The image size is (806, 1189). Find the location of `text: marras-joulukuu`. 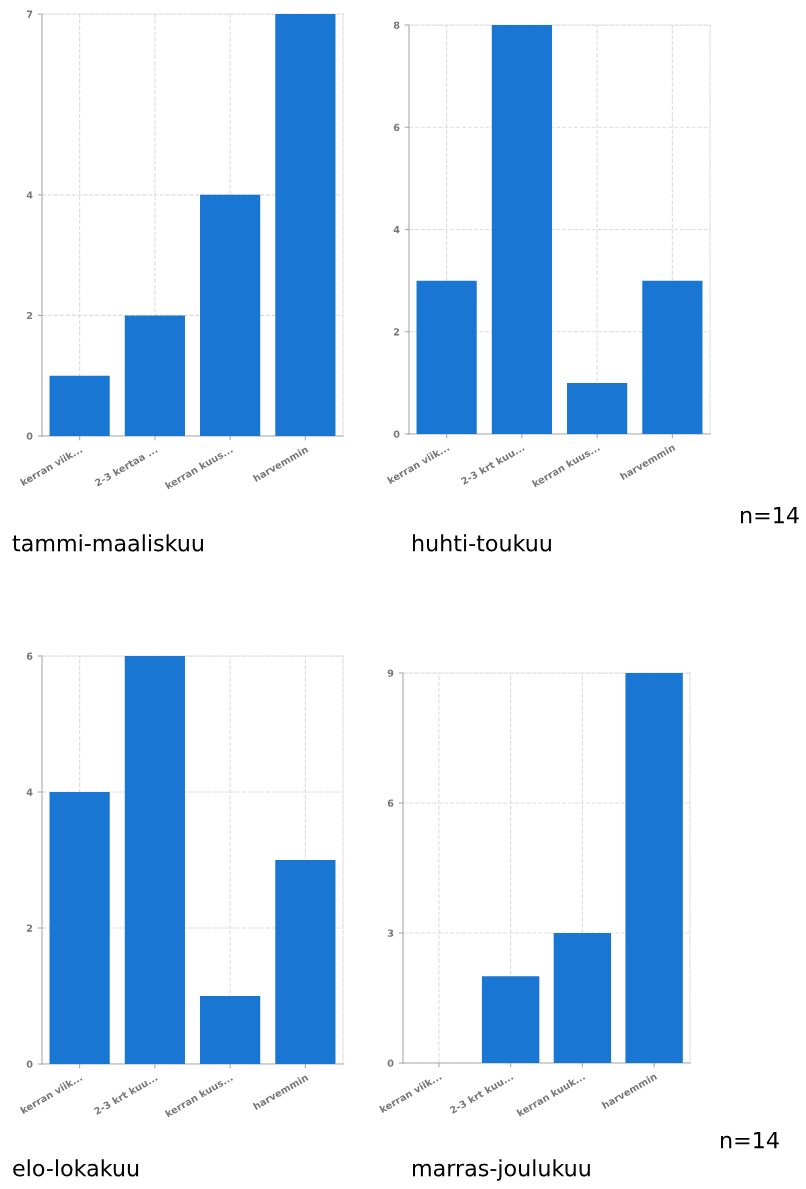

text: marras-joulukuu is located at coordinates (501, 1170).